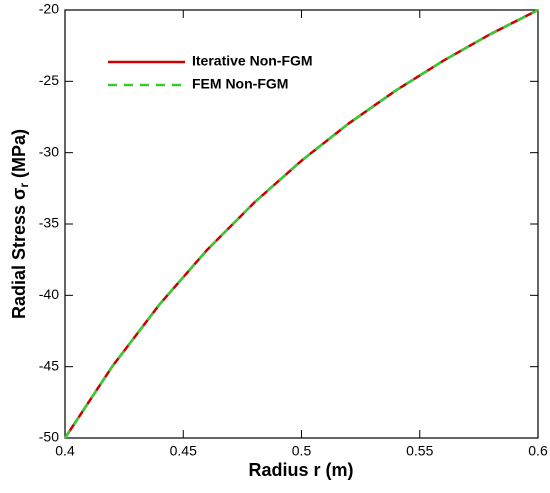 The height and width of the screenshot is (493, 550). I want to click on legend-label: FEM Non-FGM, so click(240, 84).